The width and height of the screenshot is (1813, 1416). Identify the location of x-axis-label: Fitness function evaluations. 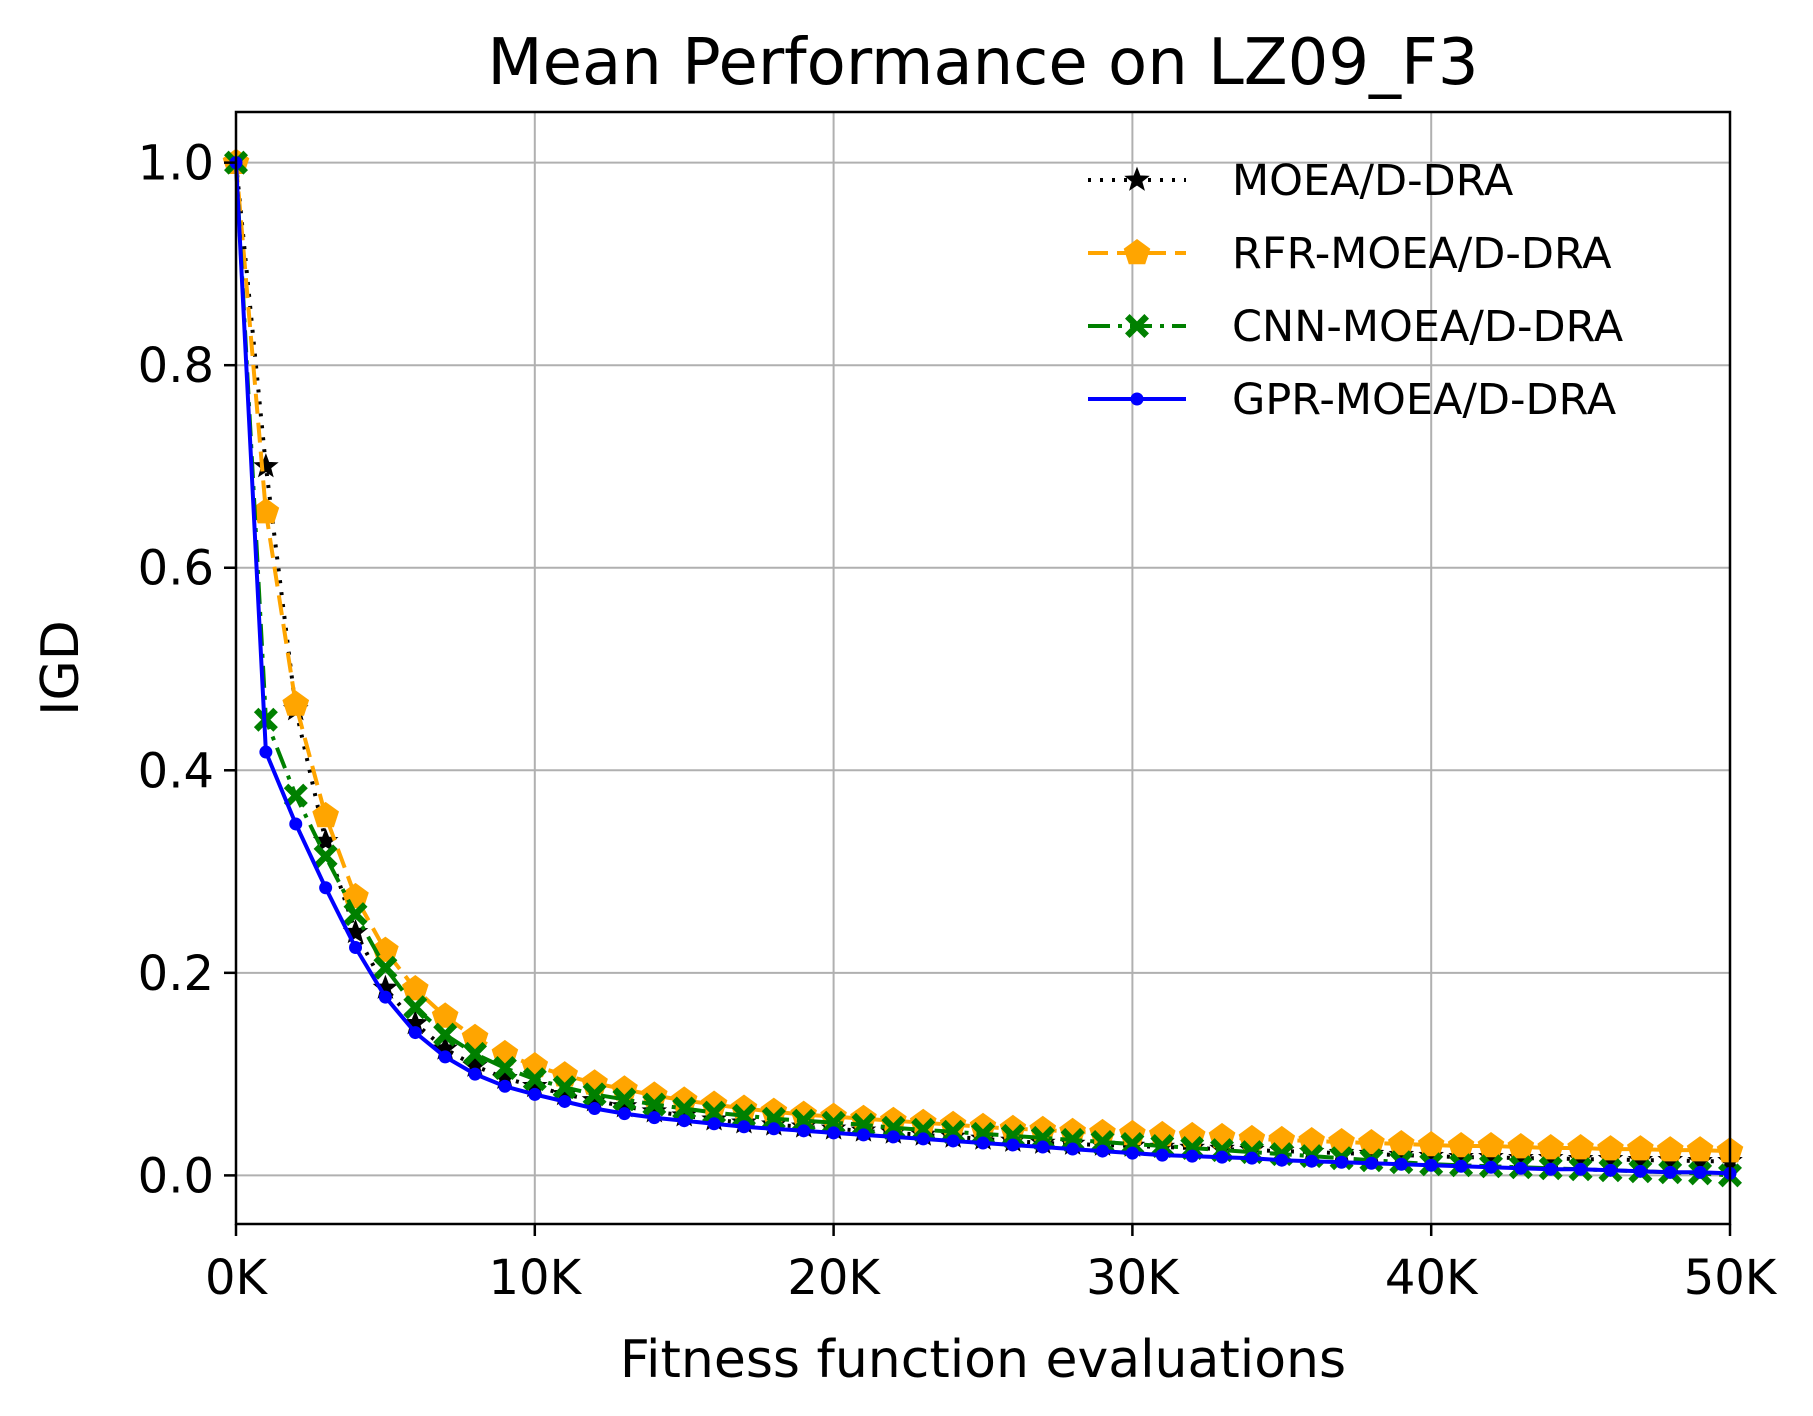
(983, 1360).